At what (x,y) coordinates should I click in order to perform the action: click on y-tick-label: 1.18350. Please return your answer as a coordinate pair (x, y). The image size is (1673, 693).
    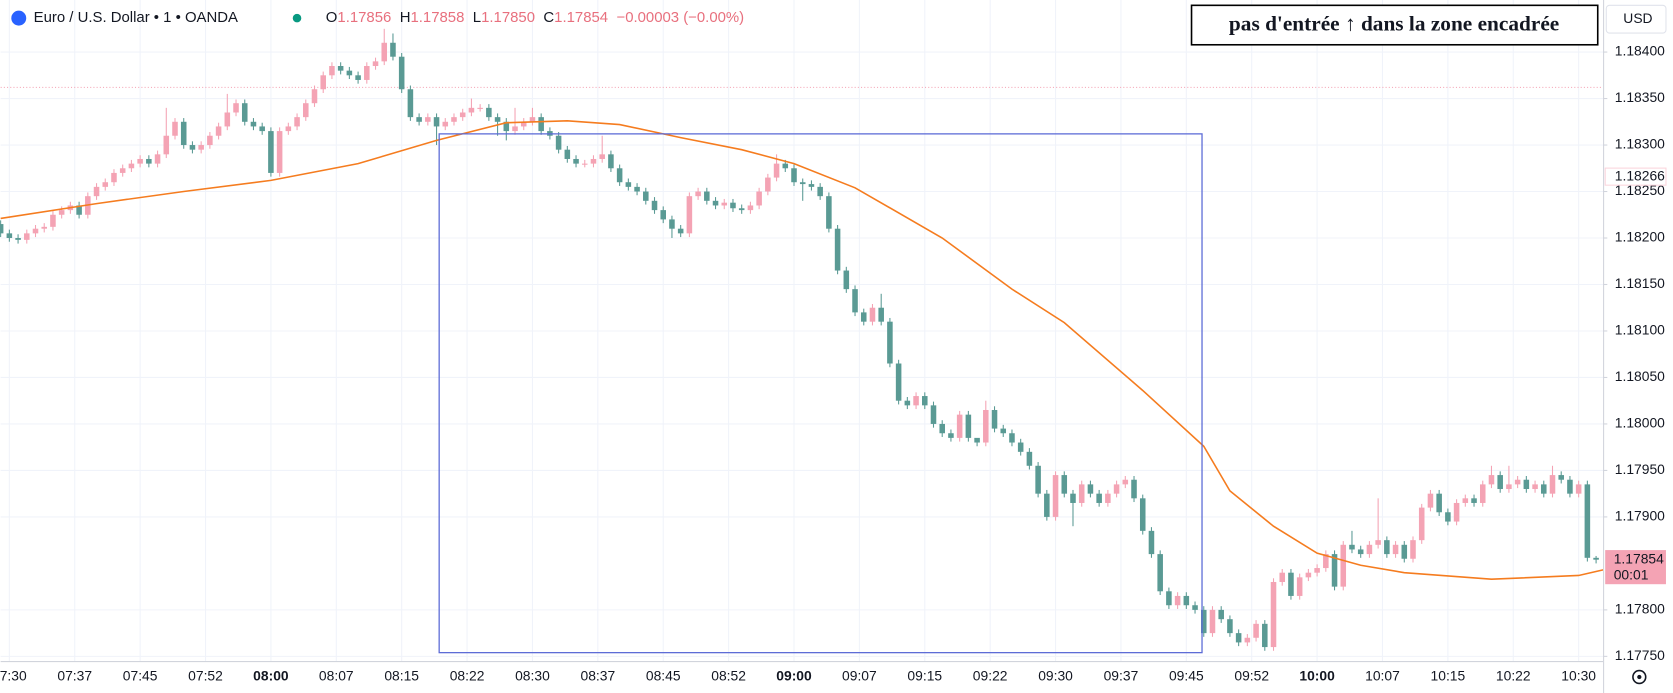
    Looking at the image, I should click on (1640, 97).